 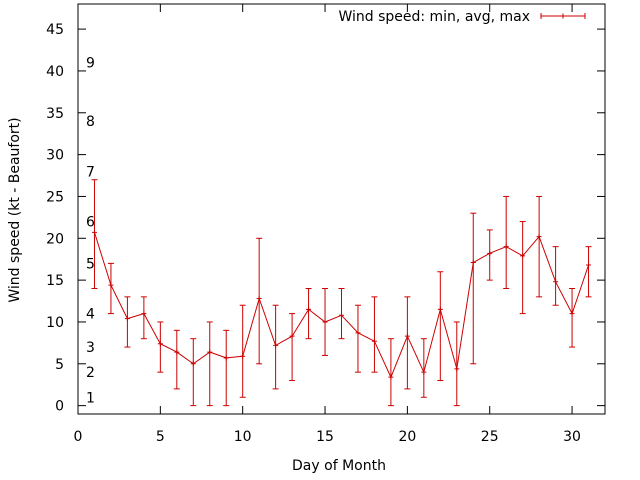 I want to click on beaufort-label: 4, so click(x=90, y=315).